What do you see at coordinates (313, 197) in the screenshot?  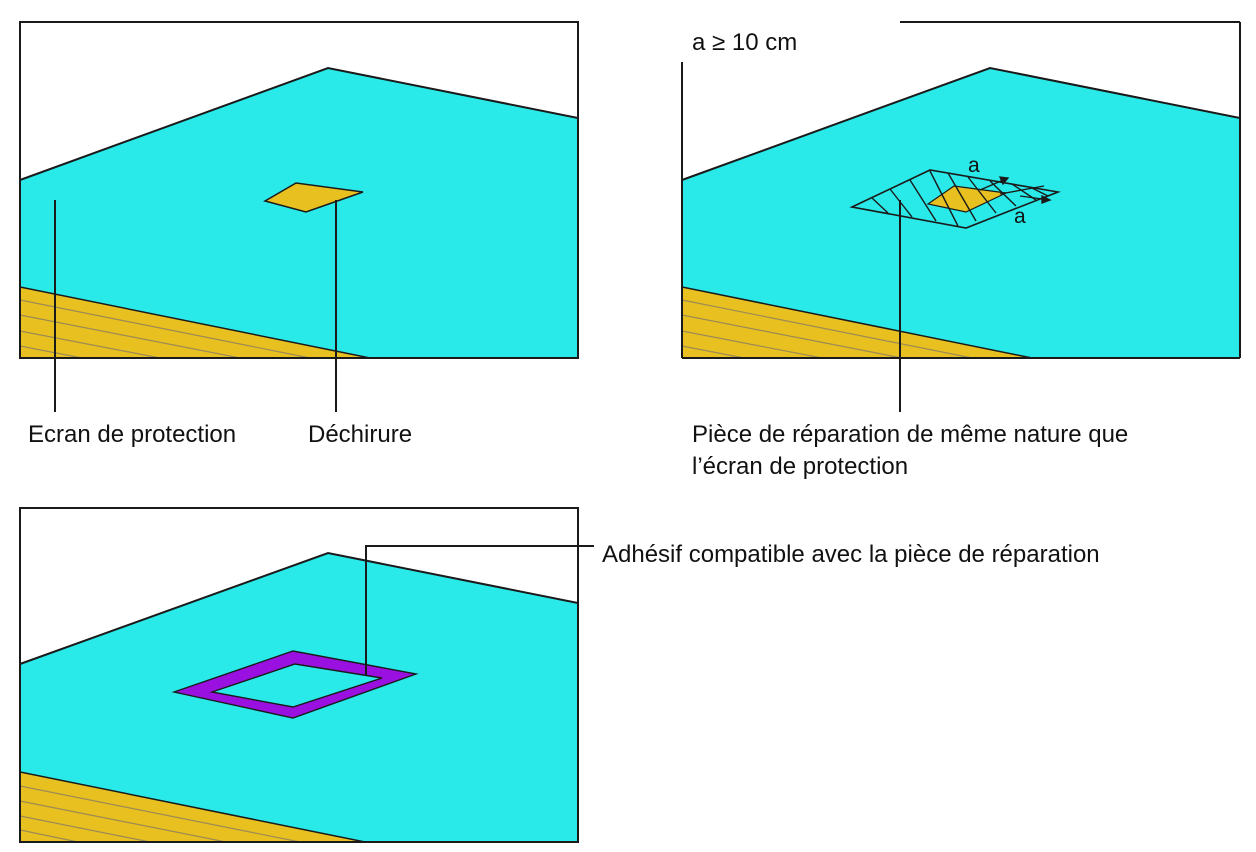 I see `tear-shape` at bounding box center [313, 197].